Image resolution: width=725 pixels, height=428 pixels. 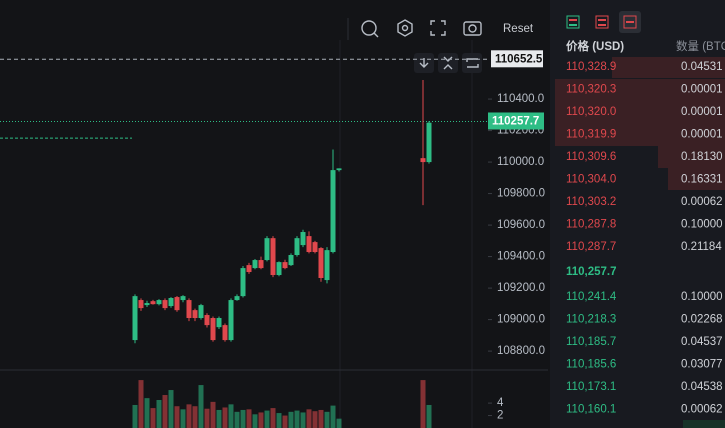 I want to click on marker-price-label: 110652.5, so click(x=519, y=59).